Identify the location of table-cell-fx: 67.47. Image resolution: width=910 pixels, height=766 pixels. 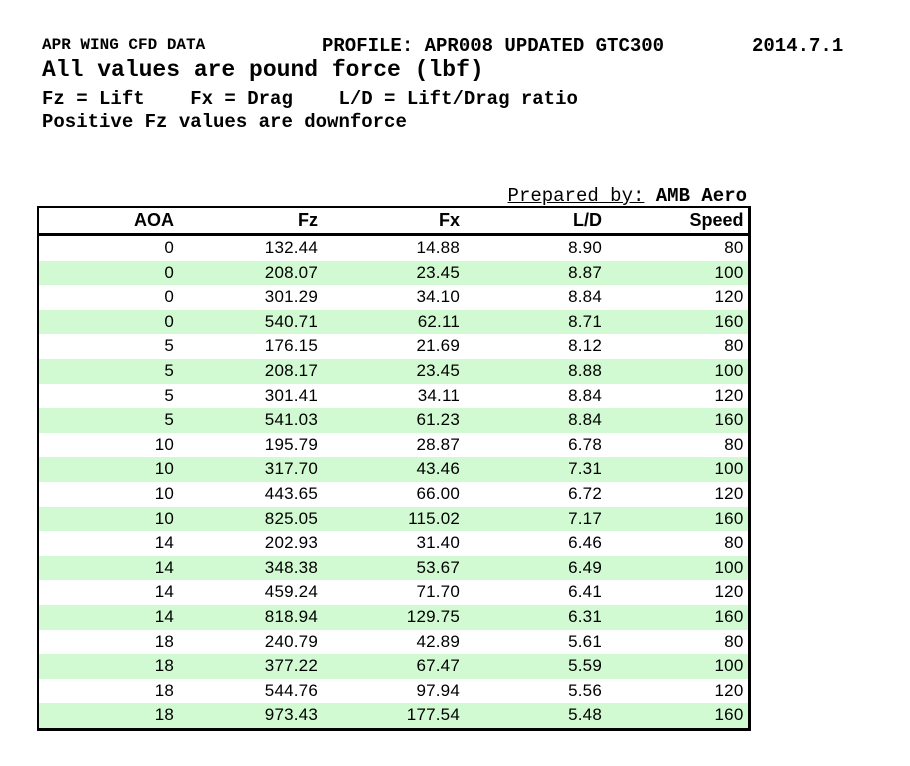
(438, 666).